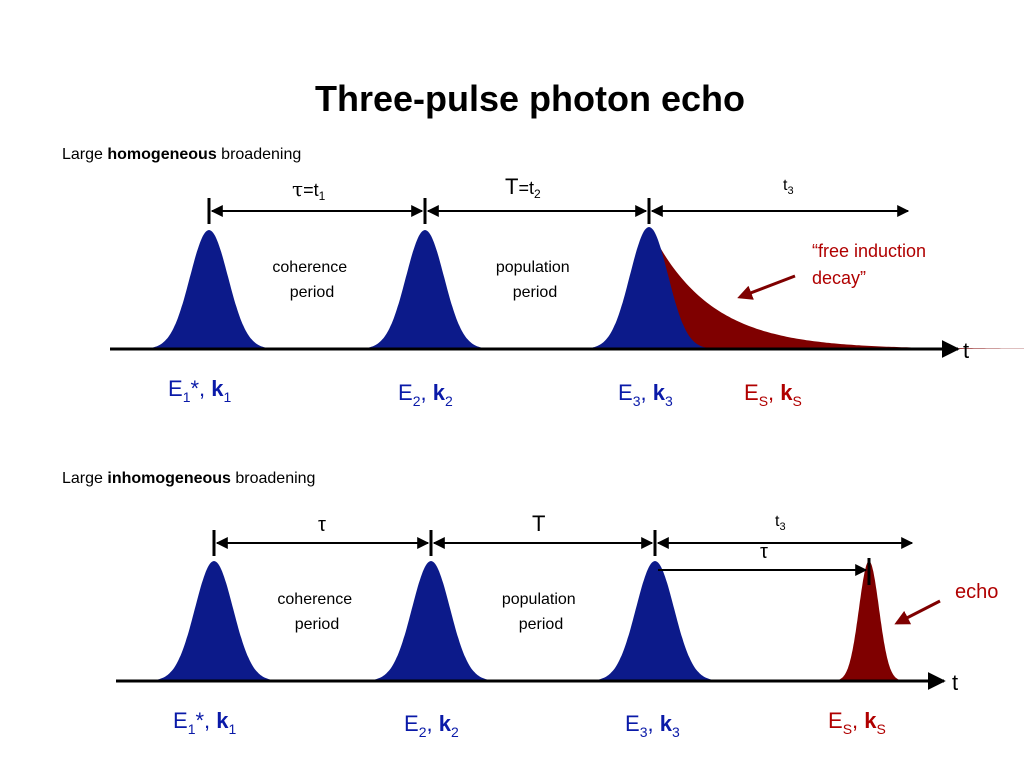 This screenshot has width=1024, height=768. Describe the element at coordinates (782, 527) in the screenshot. I see `t3-subscript: 3` at that location.